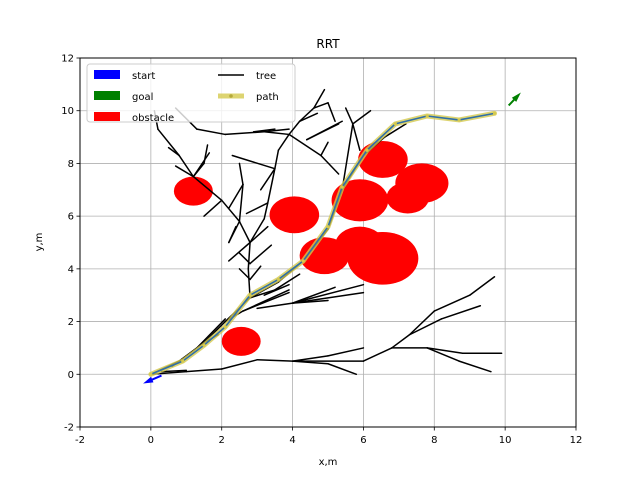 This screenshot has width=640, height=480. I want to click on y-tick-label: 12, so click(67, 59).